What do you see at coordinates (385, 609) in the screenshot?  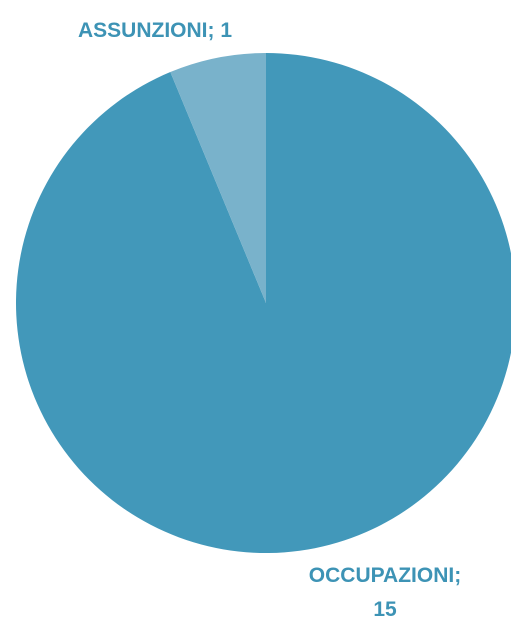 I see `data-label-occupazioni-line-2: 15` at bounding box center [385, 609].